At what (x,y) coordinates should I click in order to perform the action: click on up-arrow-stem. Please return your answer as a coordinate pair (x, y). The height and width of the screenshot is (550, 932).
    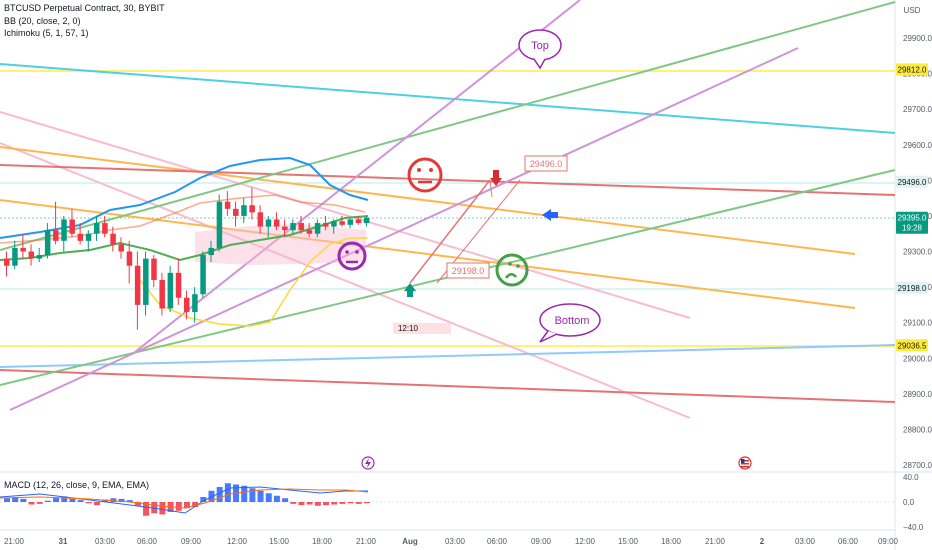
    Looking at the image, I should click on (410, 293).